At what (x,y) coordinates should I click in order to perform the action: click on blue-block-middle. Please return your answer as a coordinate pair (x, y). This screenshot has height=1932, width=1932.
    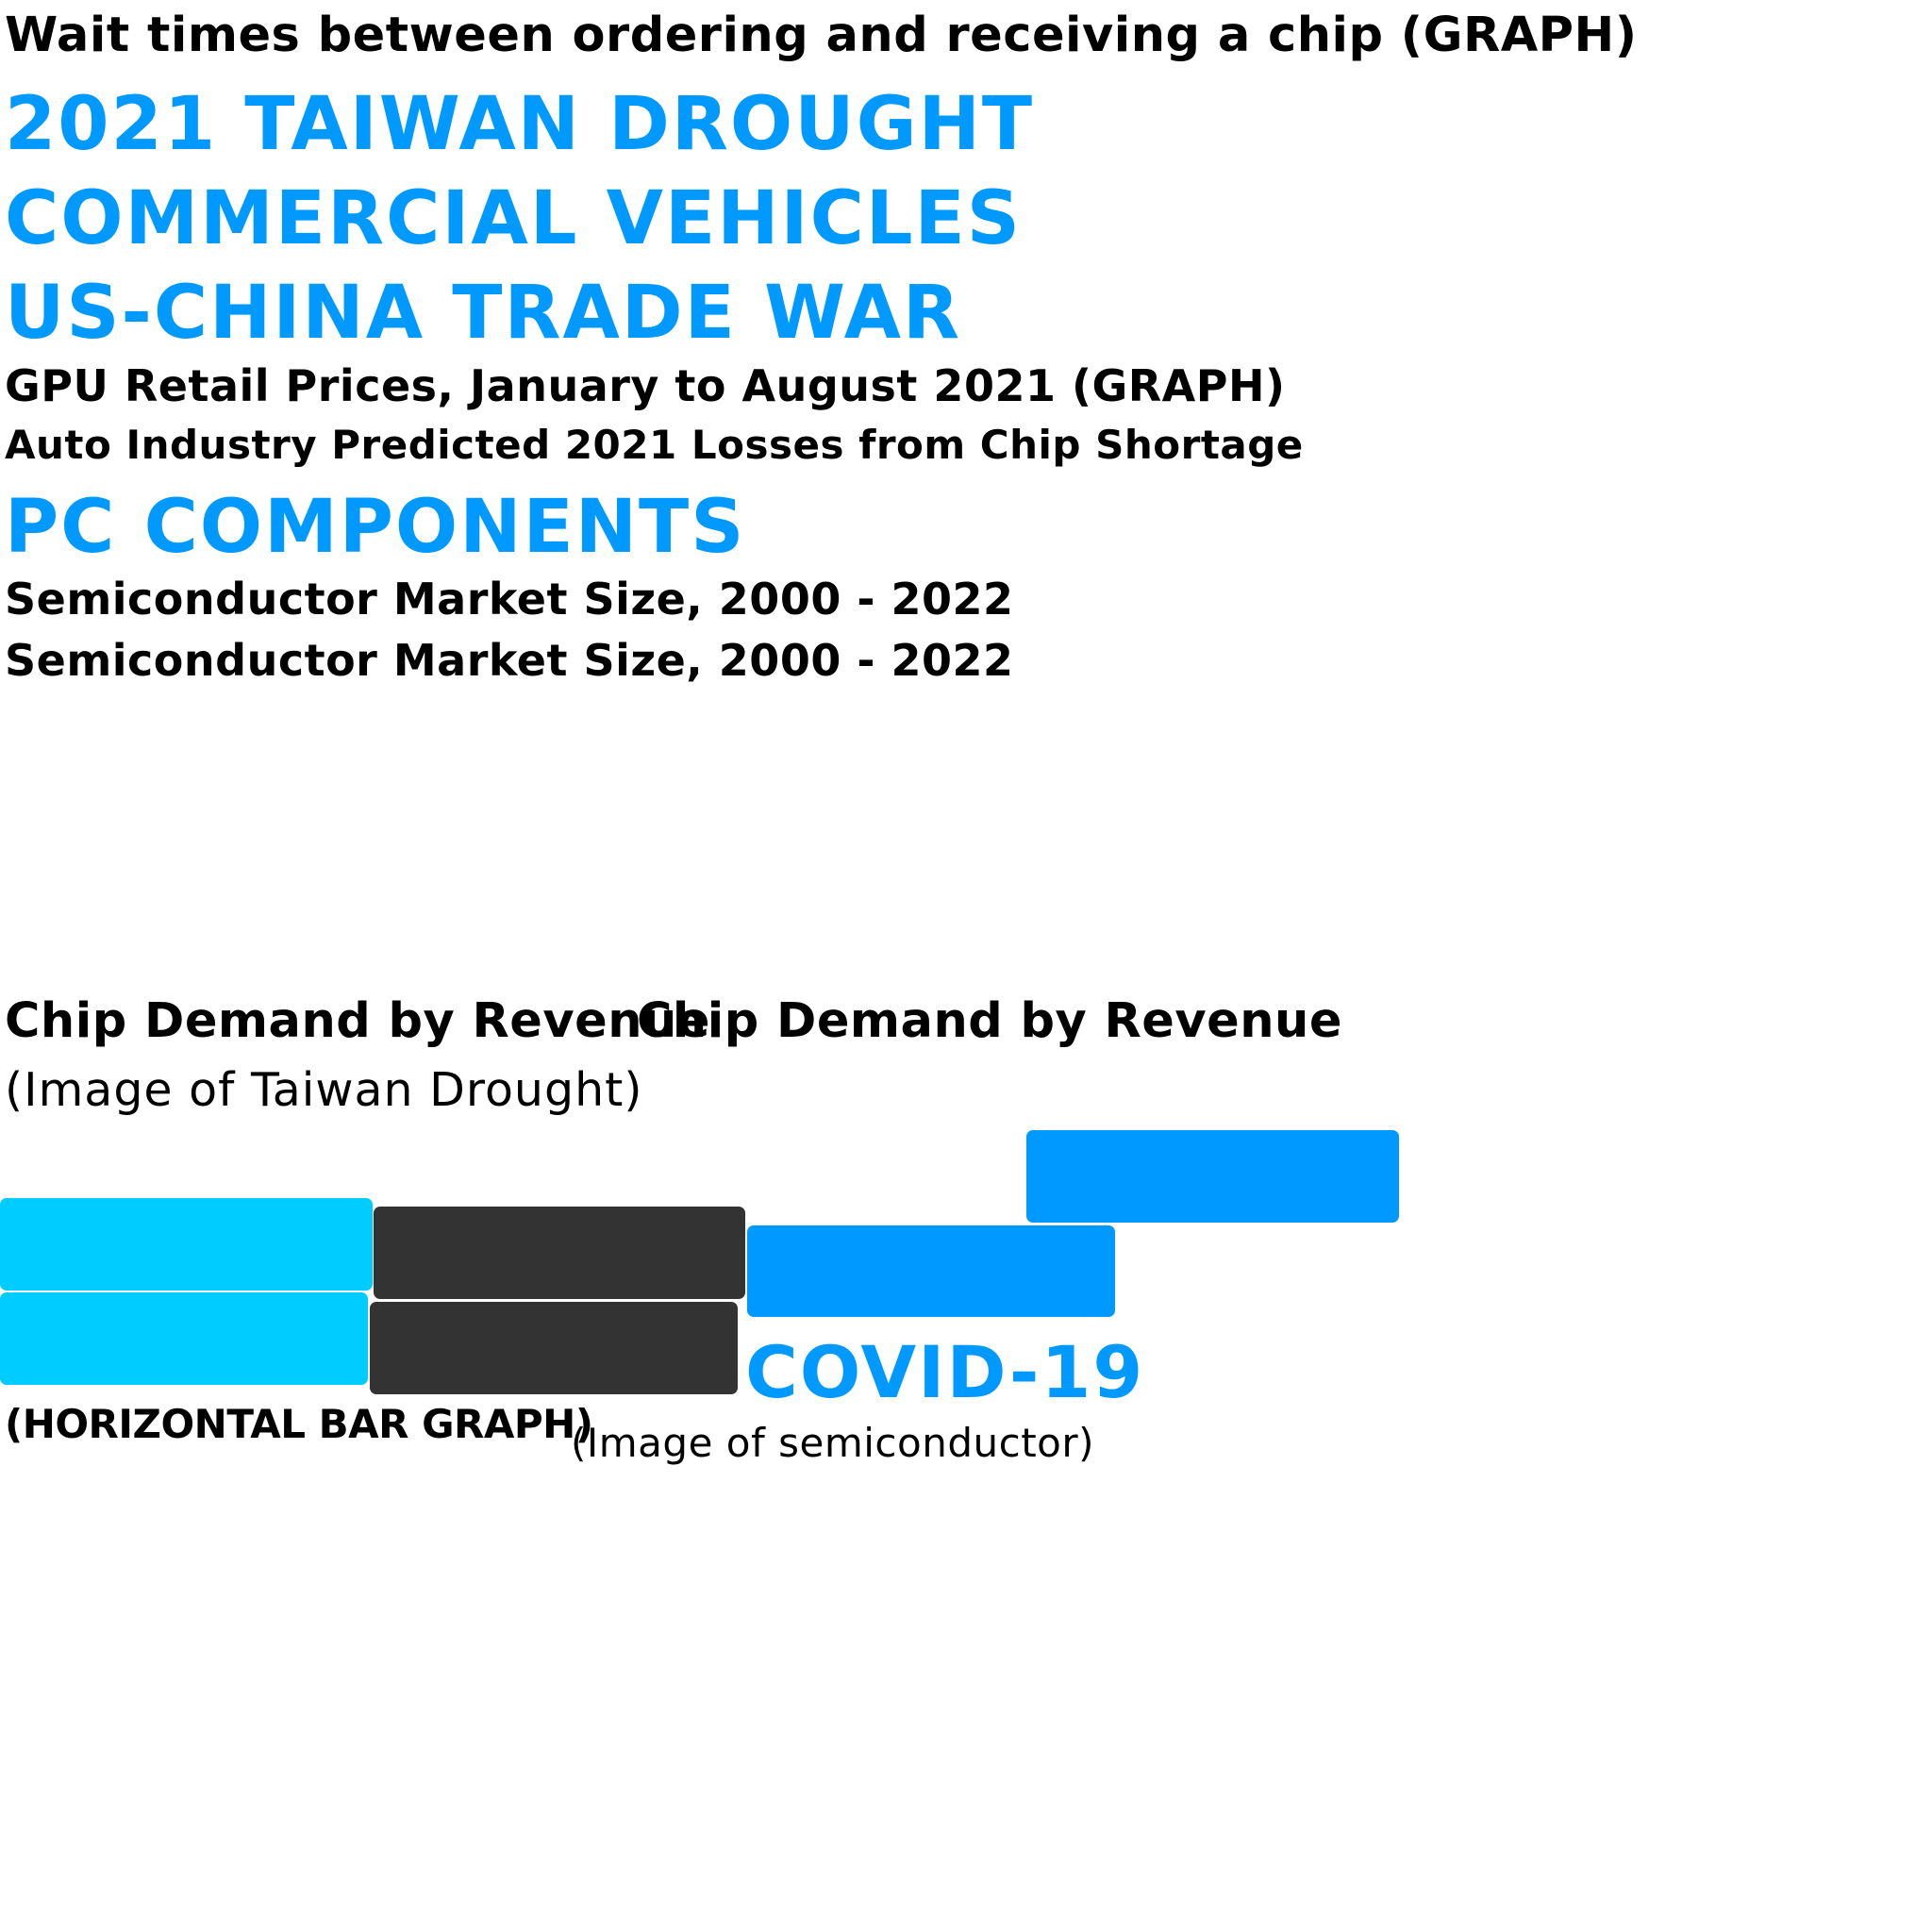
    Looking at the image, I should click on (931, 1271).